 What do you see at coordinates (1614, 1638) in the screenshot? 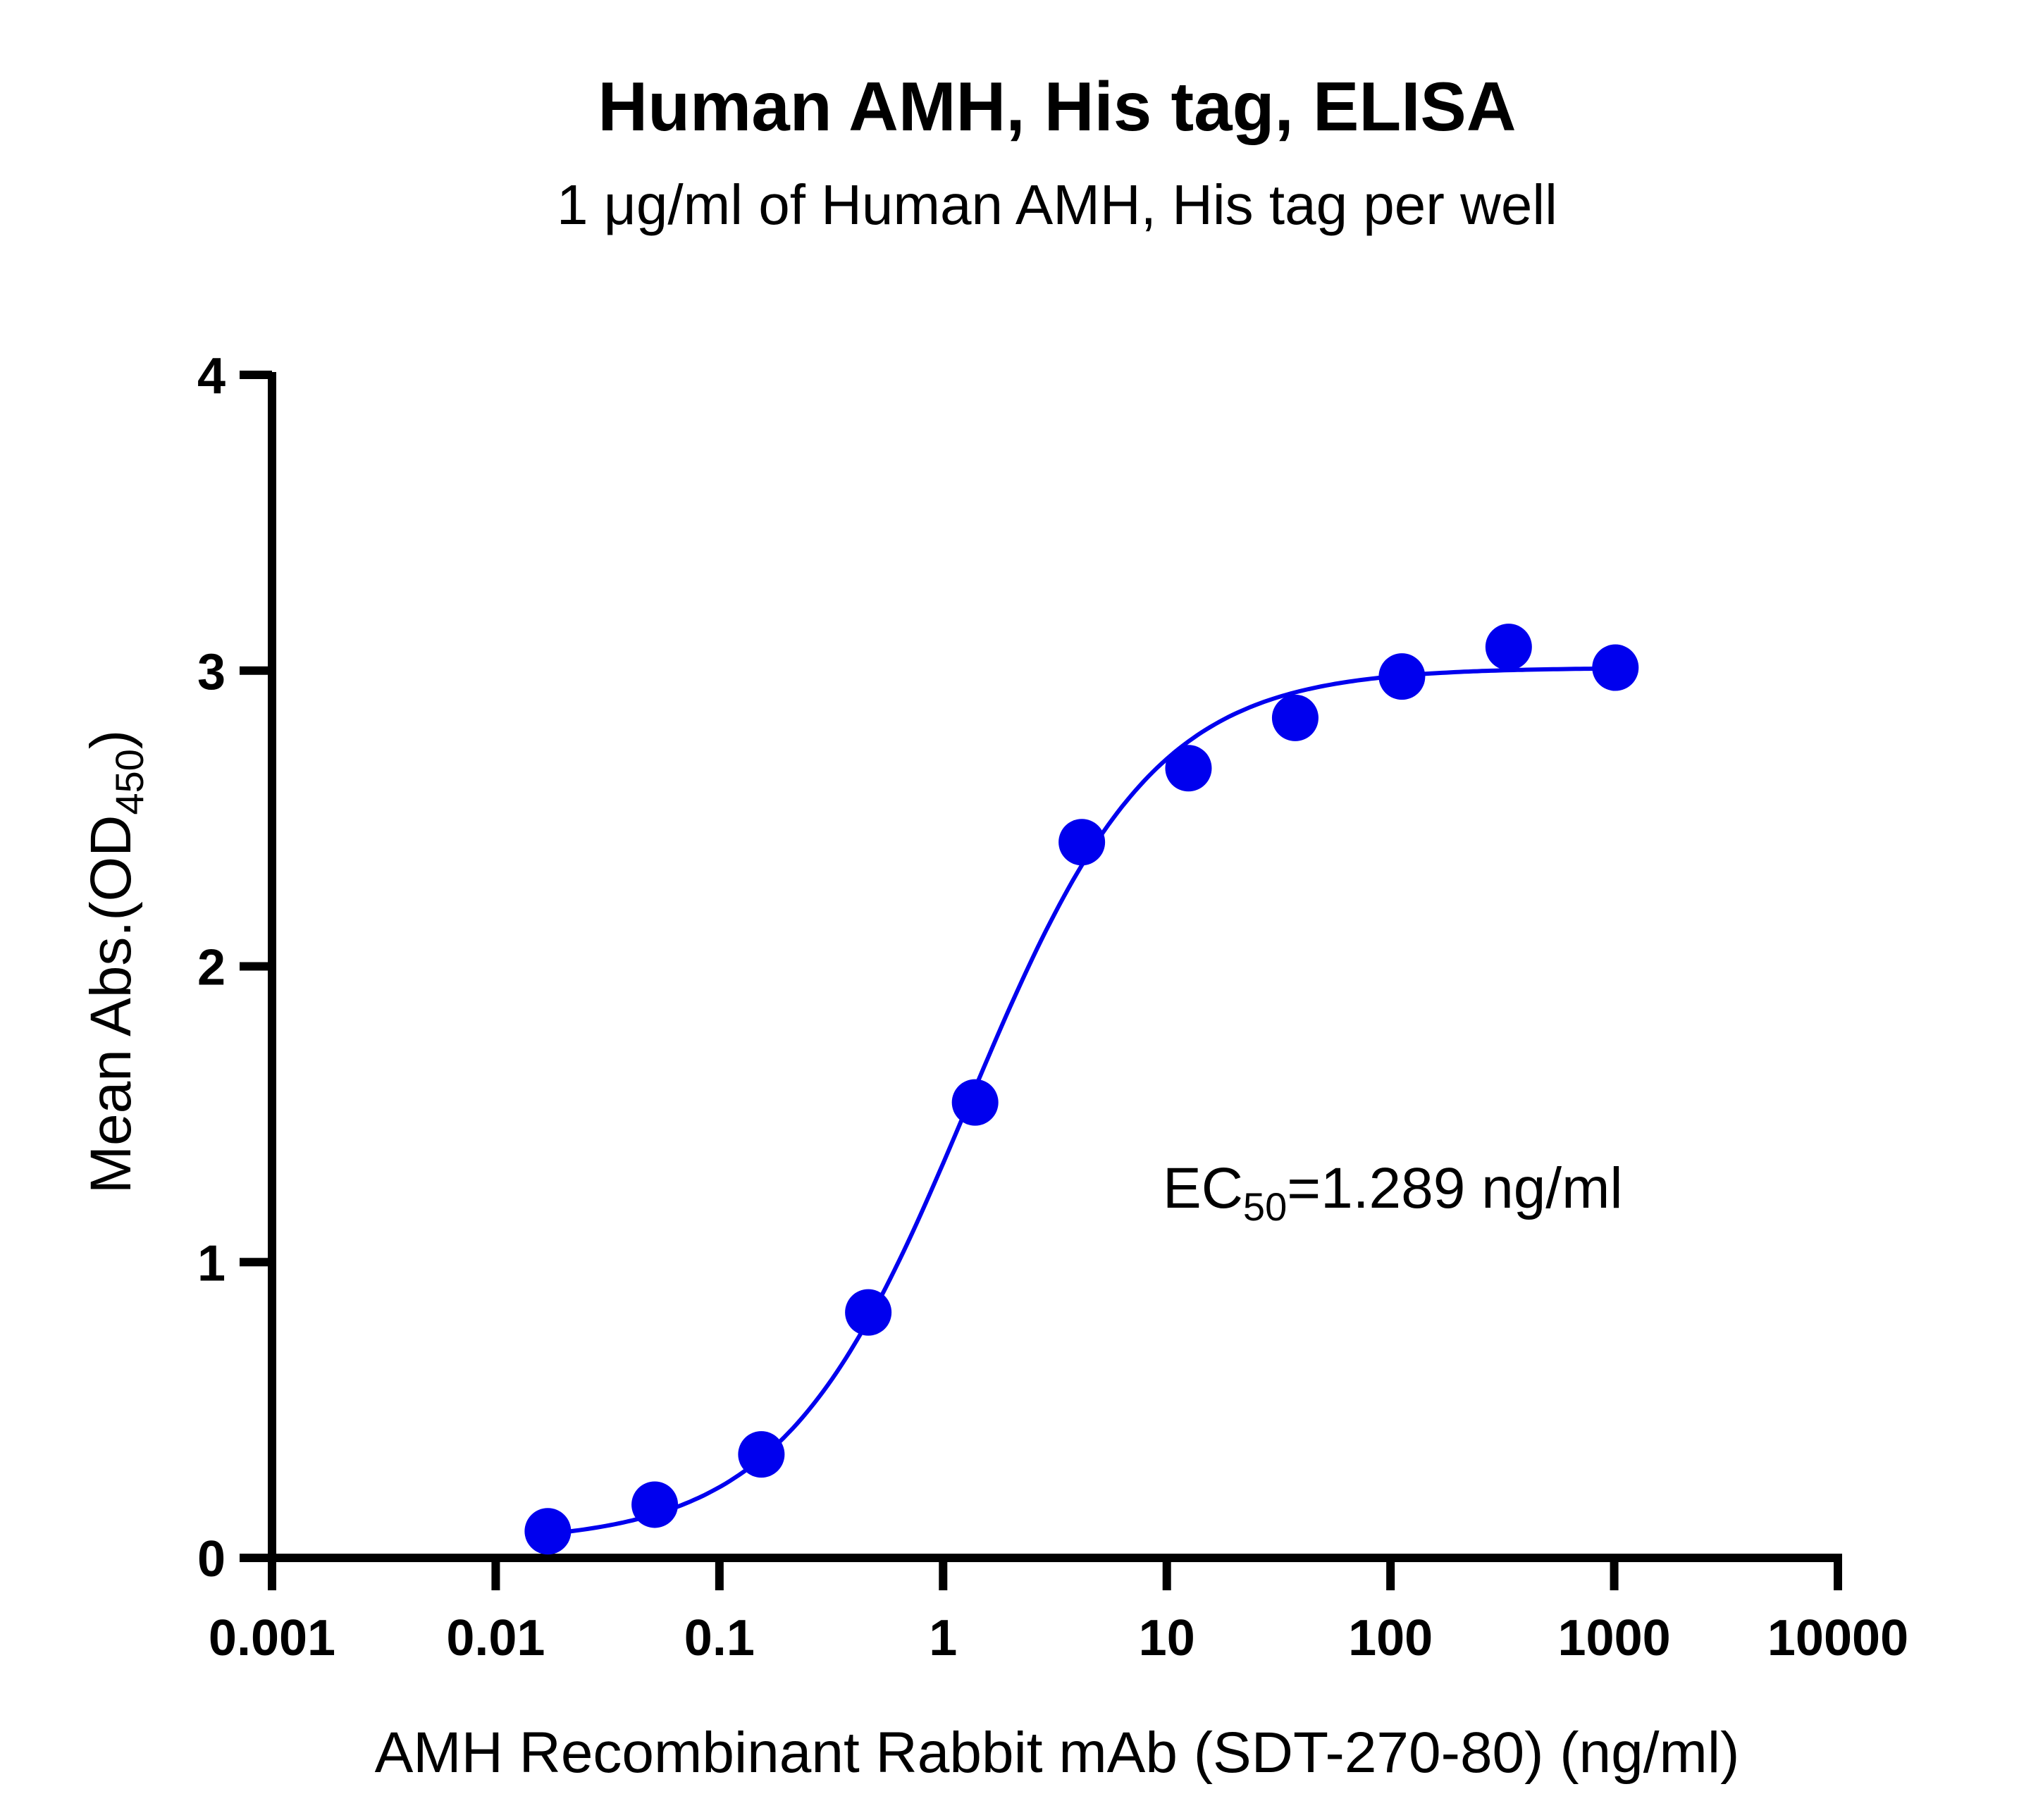
I see `x-tick-label: 1000` at bounding box center [1614, 1638].